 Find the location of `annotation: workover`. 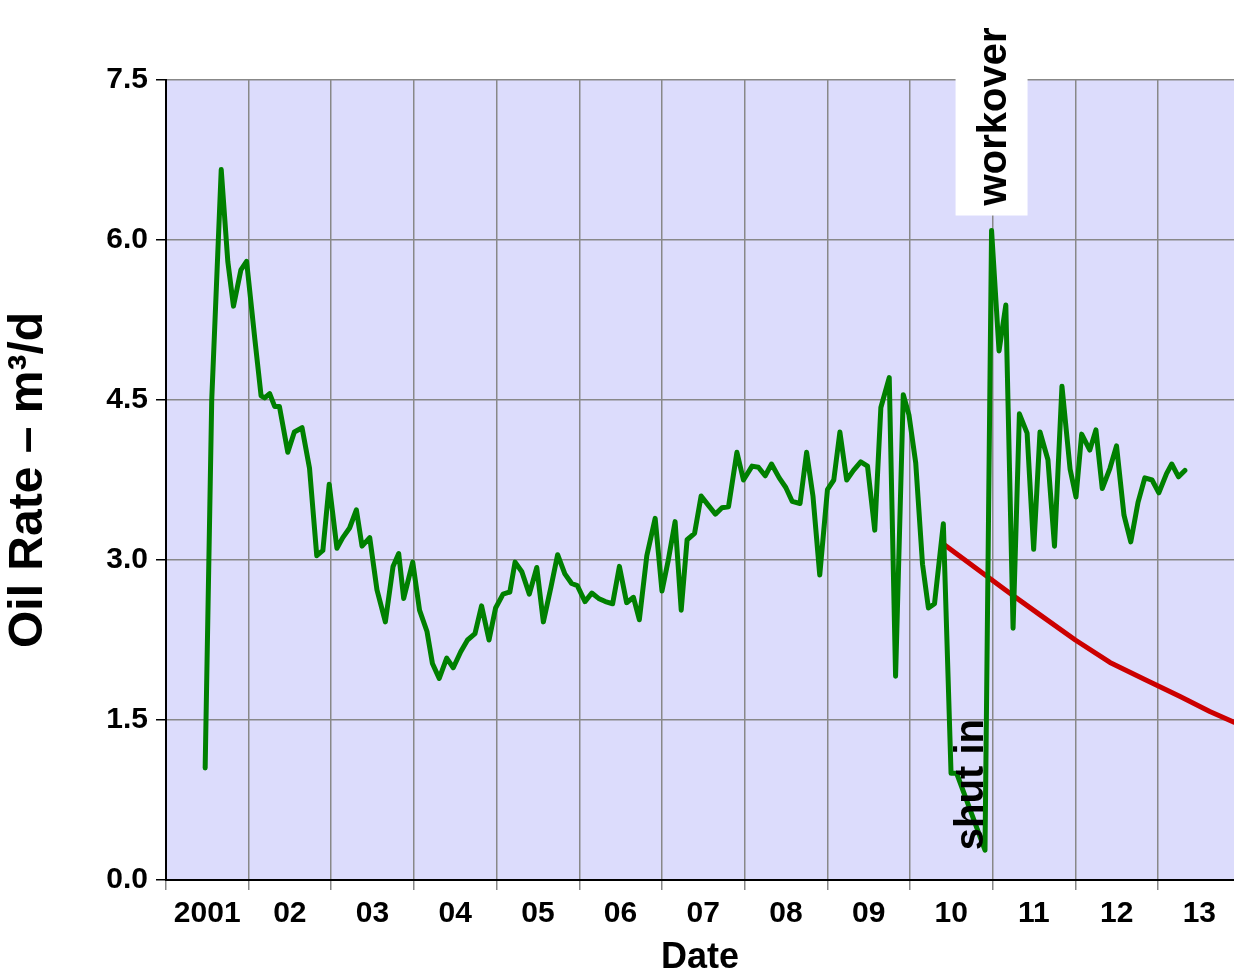

annotation: workover is located at coordinates (991, 117).